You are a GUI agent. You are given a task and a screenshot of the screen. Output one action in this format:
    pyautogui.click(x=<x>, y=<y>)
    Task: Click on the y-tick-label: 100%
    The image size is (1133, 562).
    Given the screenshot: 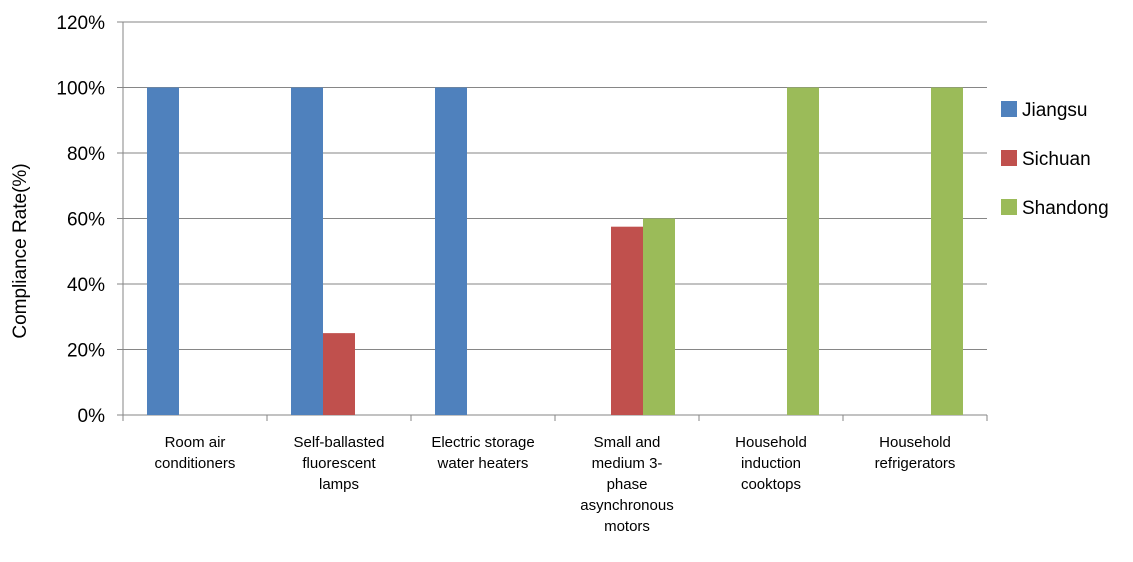 What is the action you would take?
    pyautogui.click(x=80, y=89)
    